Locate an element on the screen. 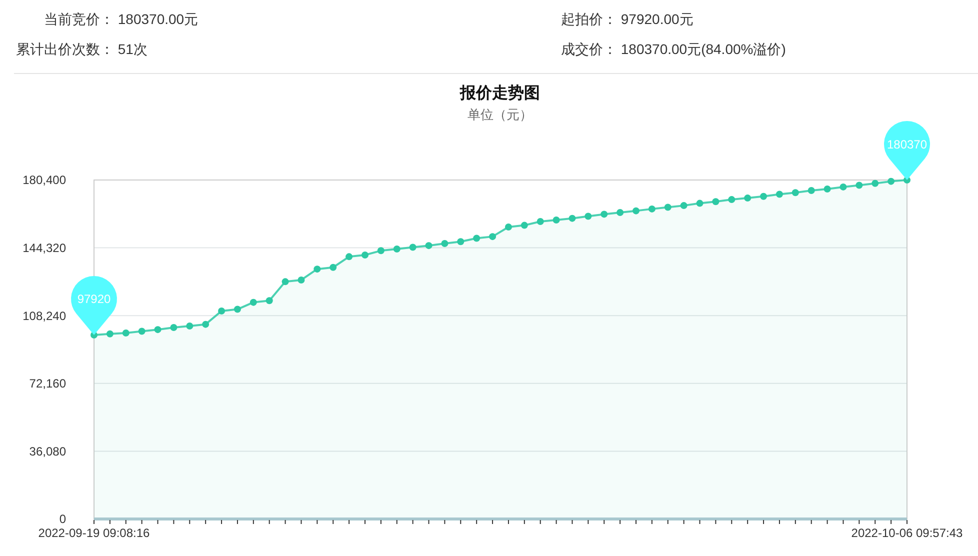 The width and height of the screenshot is (978, 556). y-tick-label: 72,160 is located at coordinates (47, 383).